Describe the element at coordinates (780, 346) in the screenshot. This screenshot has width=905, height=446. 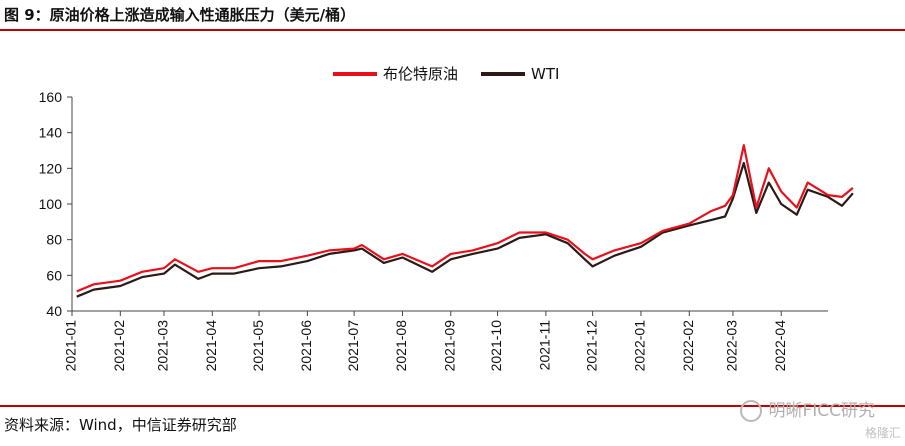
I see `x-tick-label: 2022-04` at that location.